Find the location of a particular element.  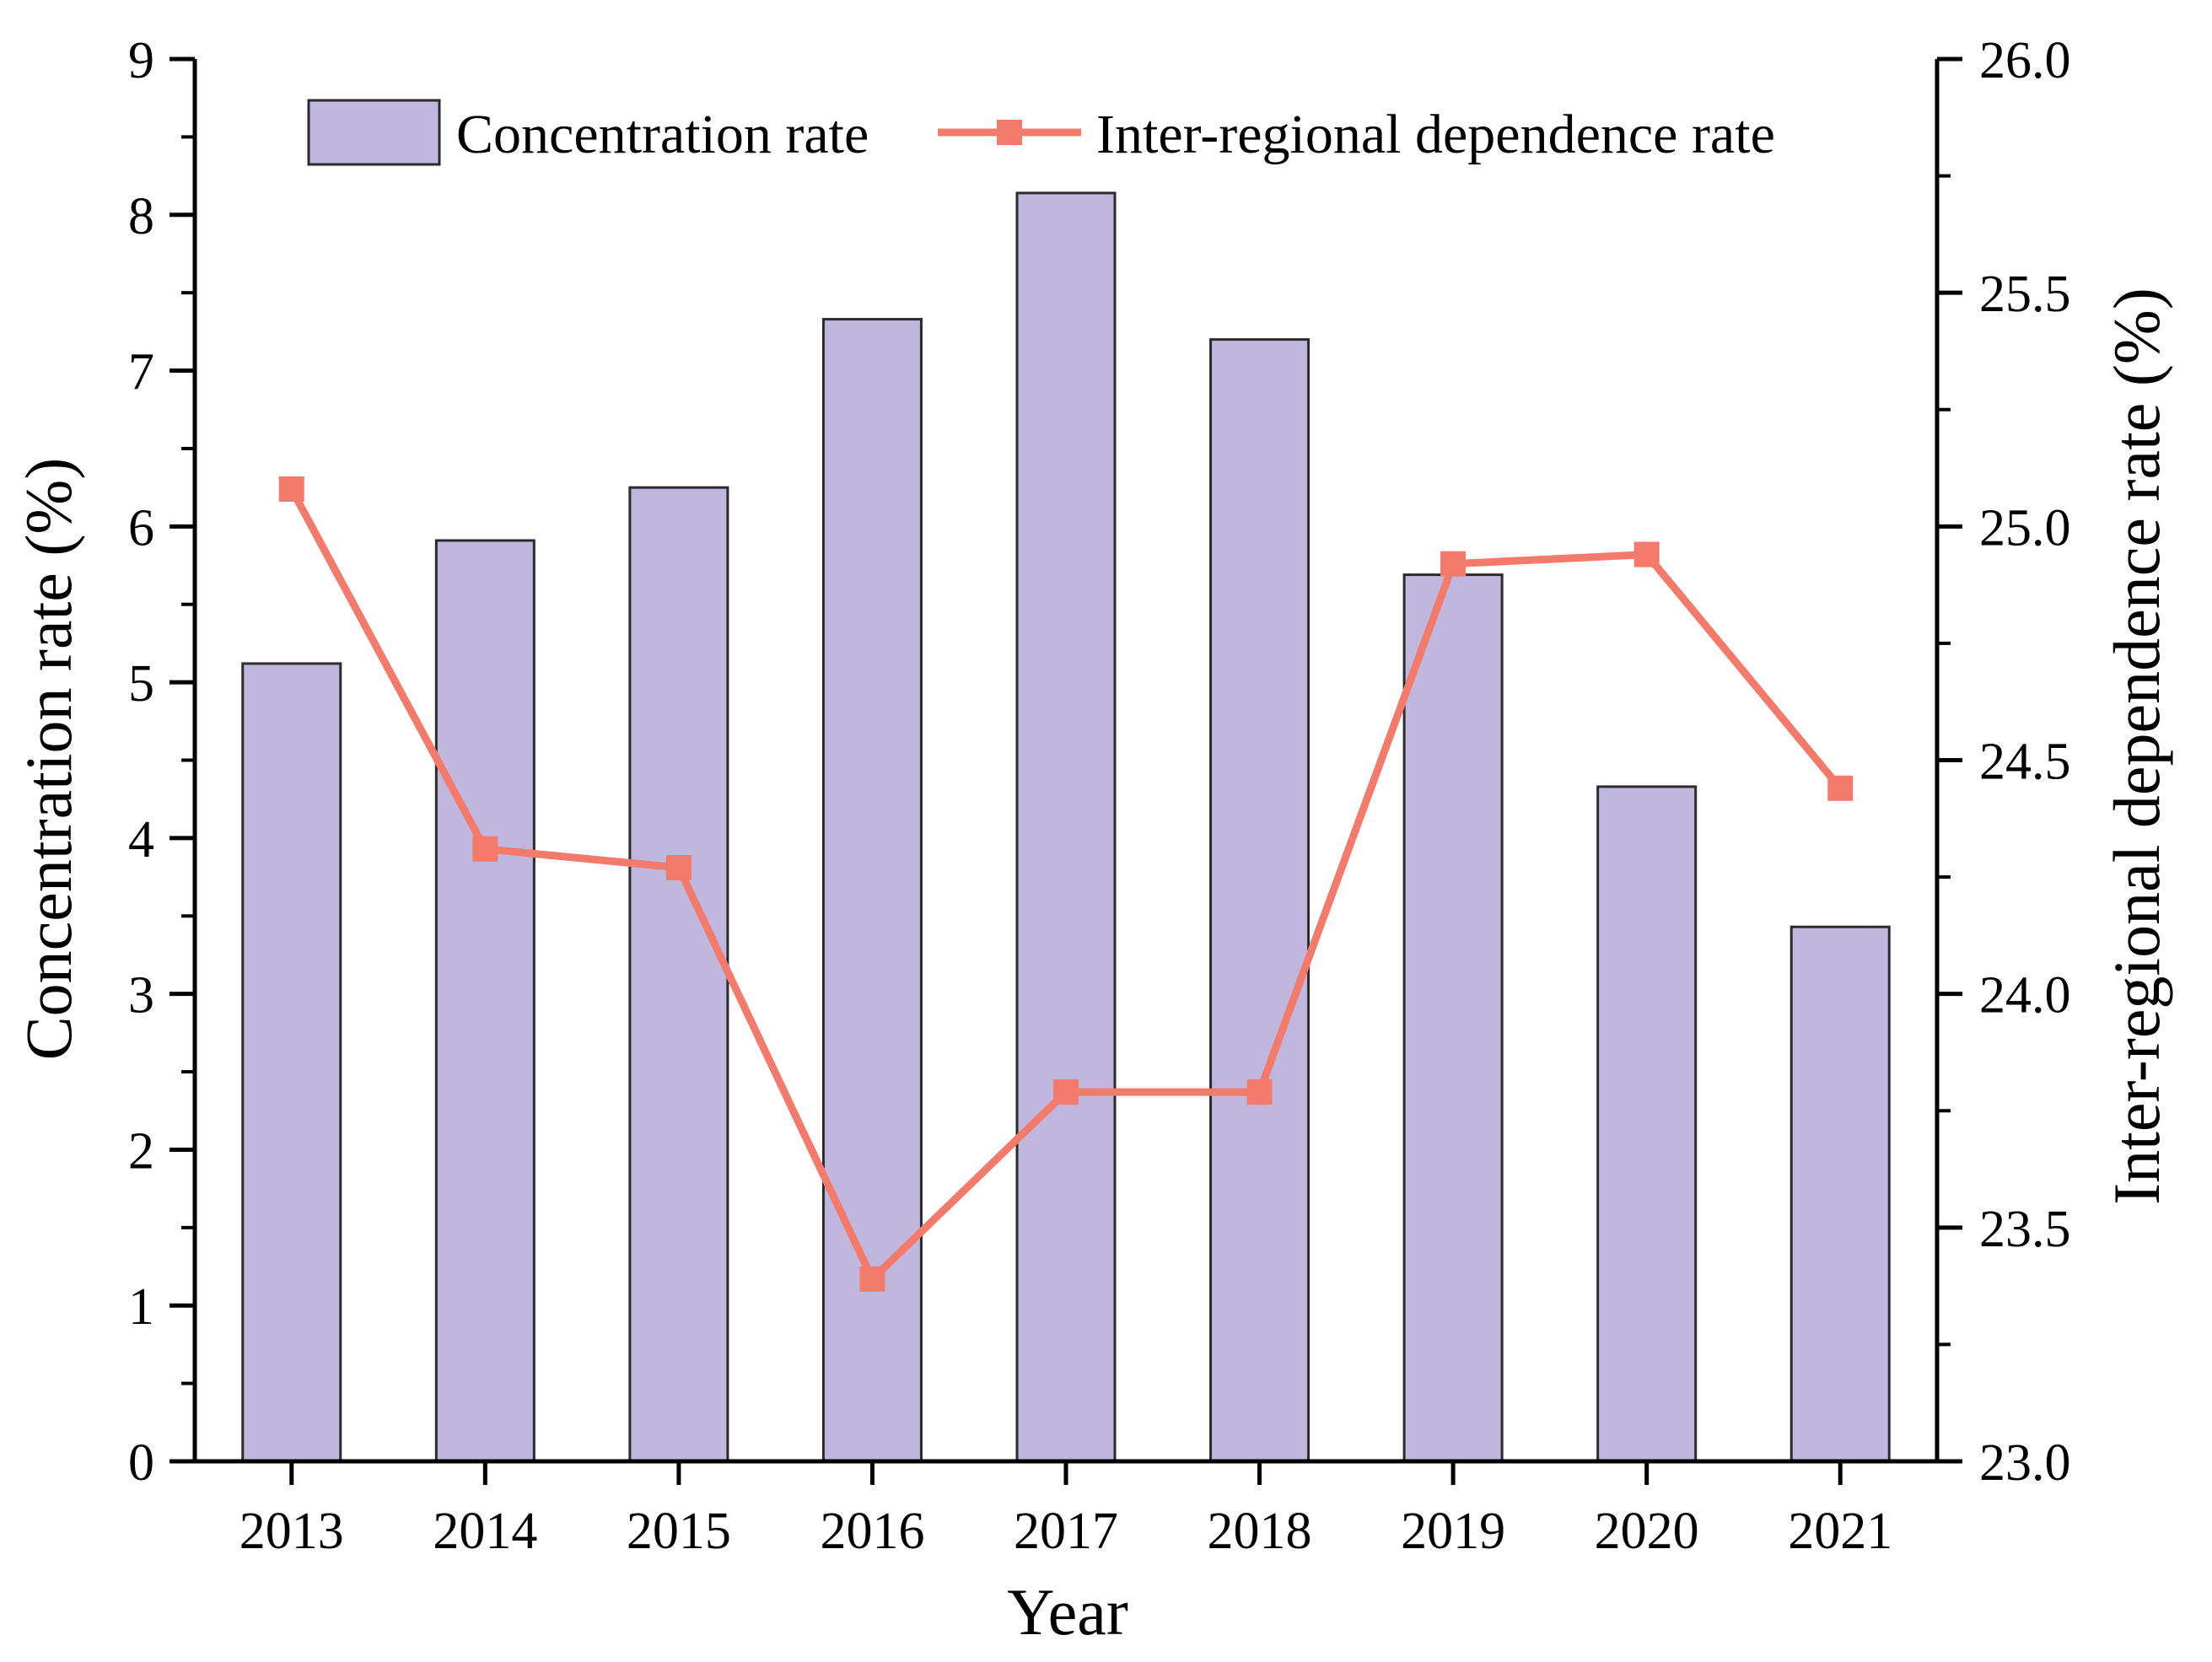

x-tick-label: 2013 is located at coordinates (291, 1531).